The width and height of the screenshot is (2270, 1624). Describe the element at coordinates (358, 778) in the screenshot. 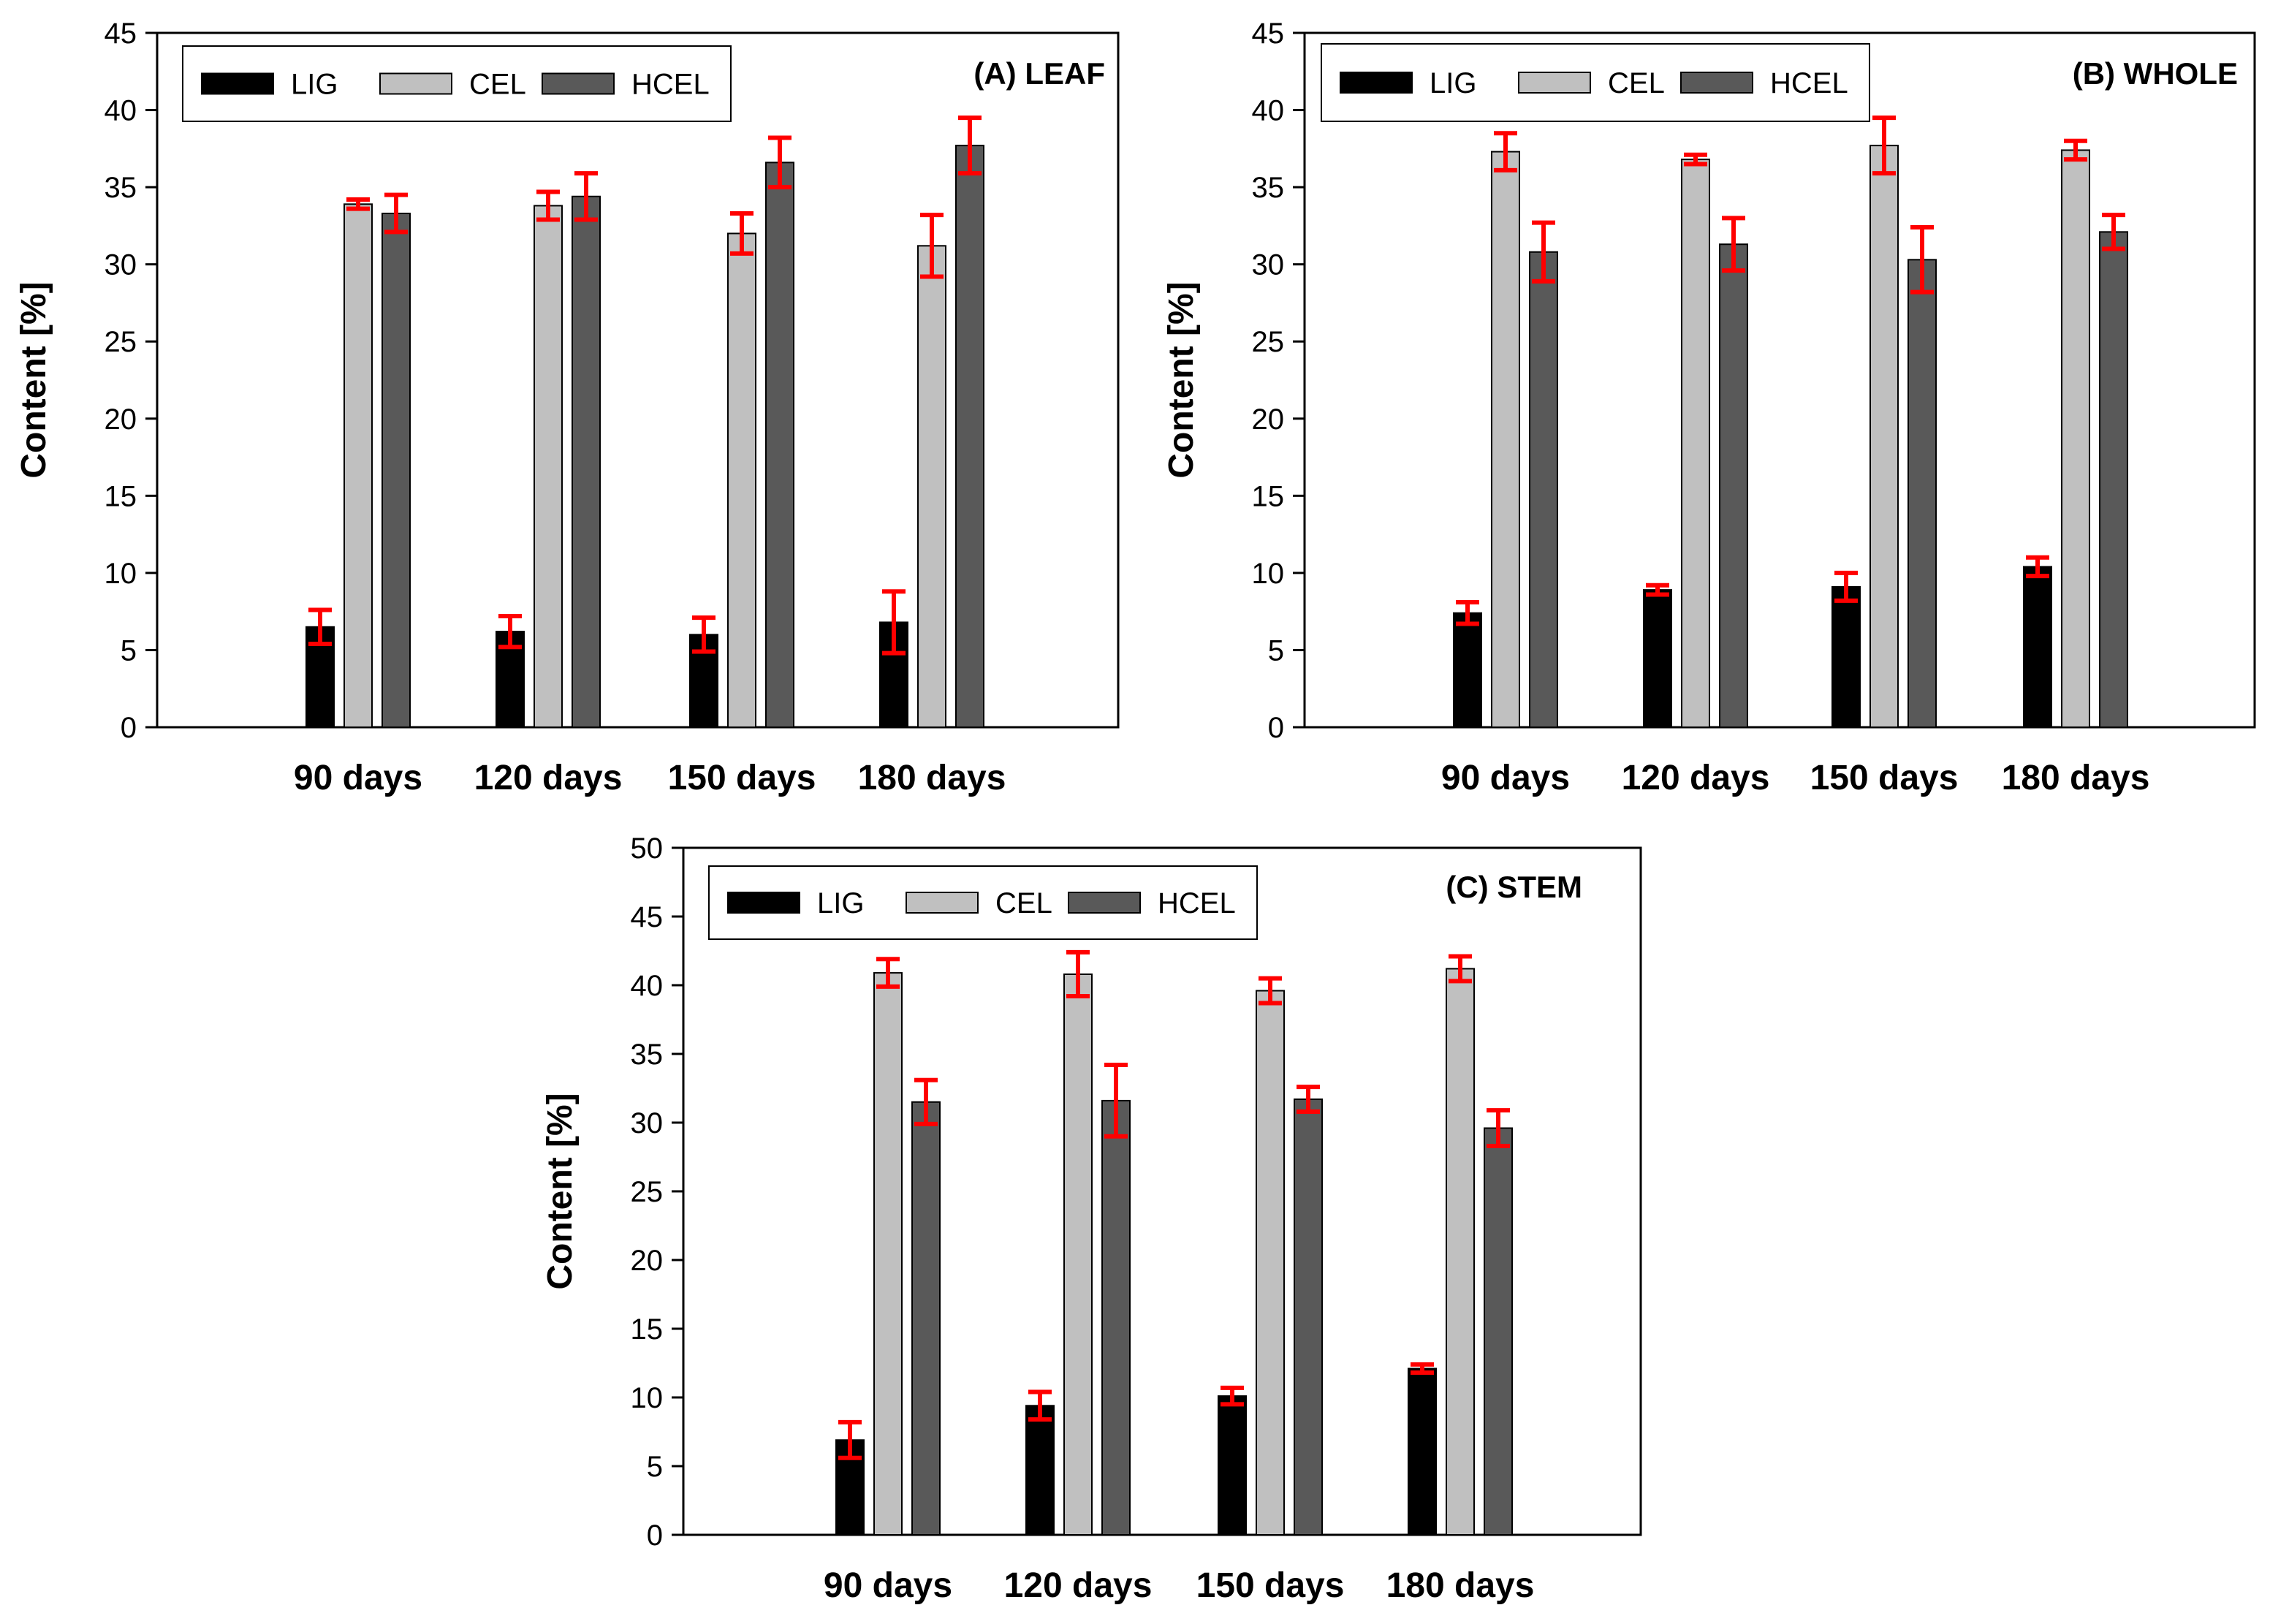

I see `x-category-label: 90 days` at that location.